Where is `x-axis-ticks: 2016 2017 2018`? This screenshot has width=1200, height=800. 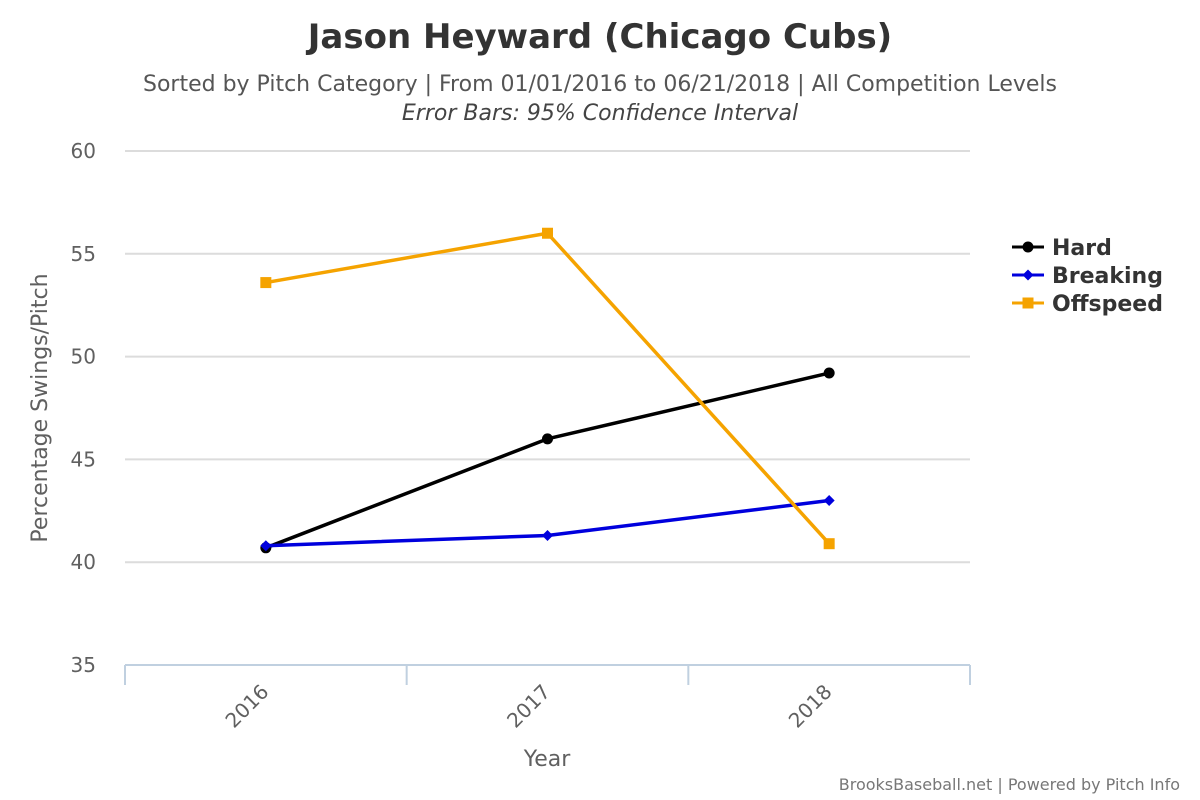 x-axis-ticks: 2016 2017 2018 is located at coordinates (528, 706).